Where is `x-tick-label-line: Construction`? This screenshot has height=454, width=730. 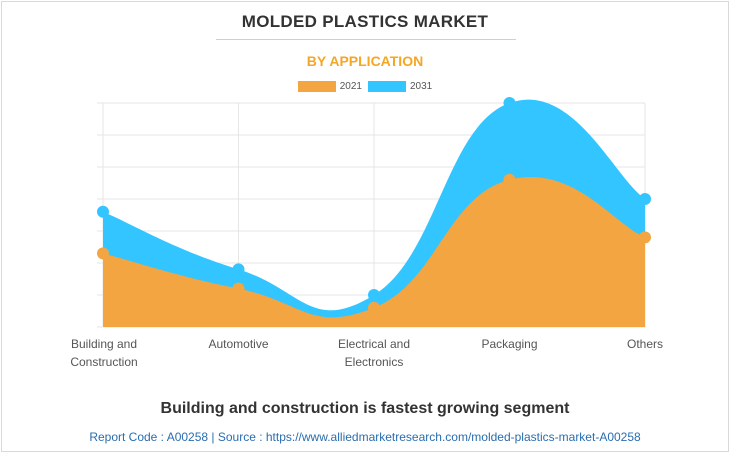 x-tick-label-line: Construction is located at coordinates (103, 362).